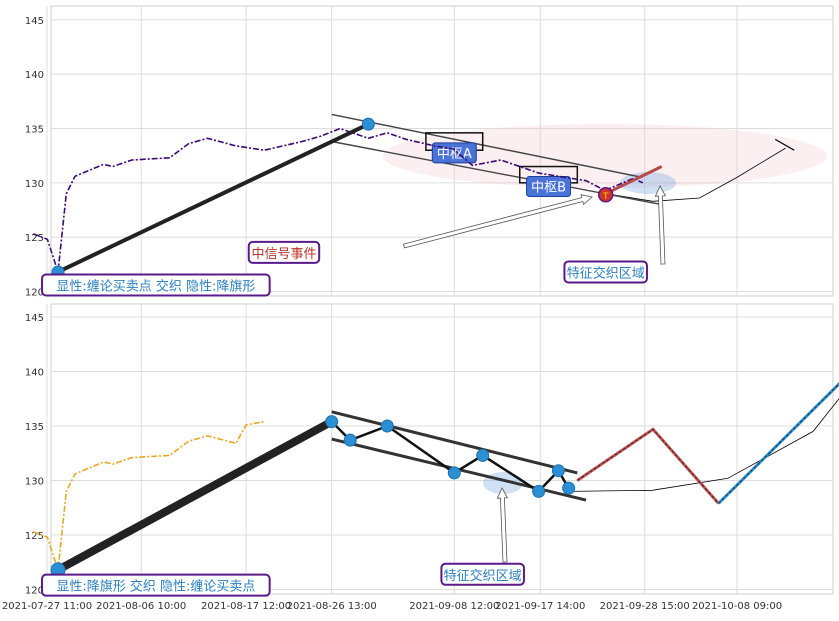 Image resolution: width=839 pixels, height=621 pixels. I want to click on x-tick-label: 2021-09-28 15:00, so click(645, 606).